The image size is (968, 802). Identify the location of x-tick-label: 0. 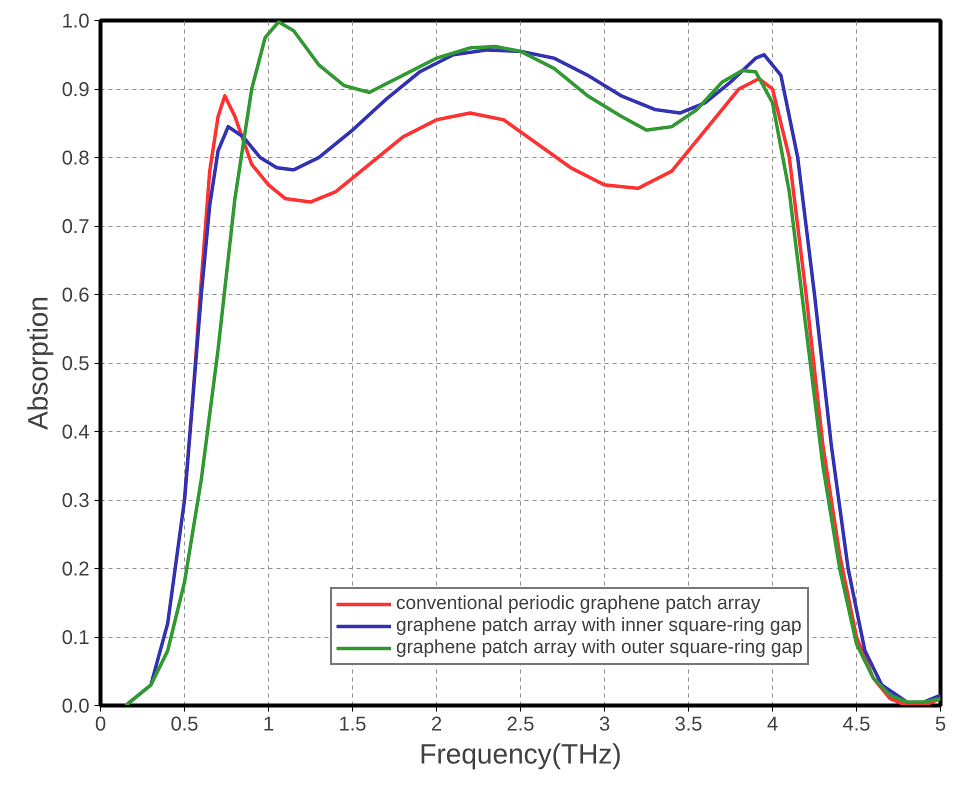
(100, 725).